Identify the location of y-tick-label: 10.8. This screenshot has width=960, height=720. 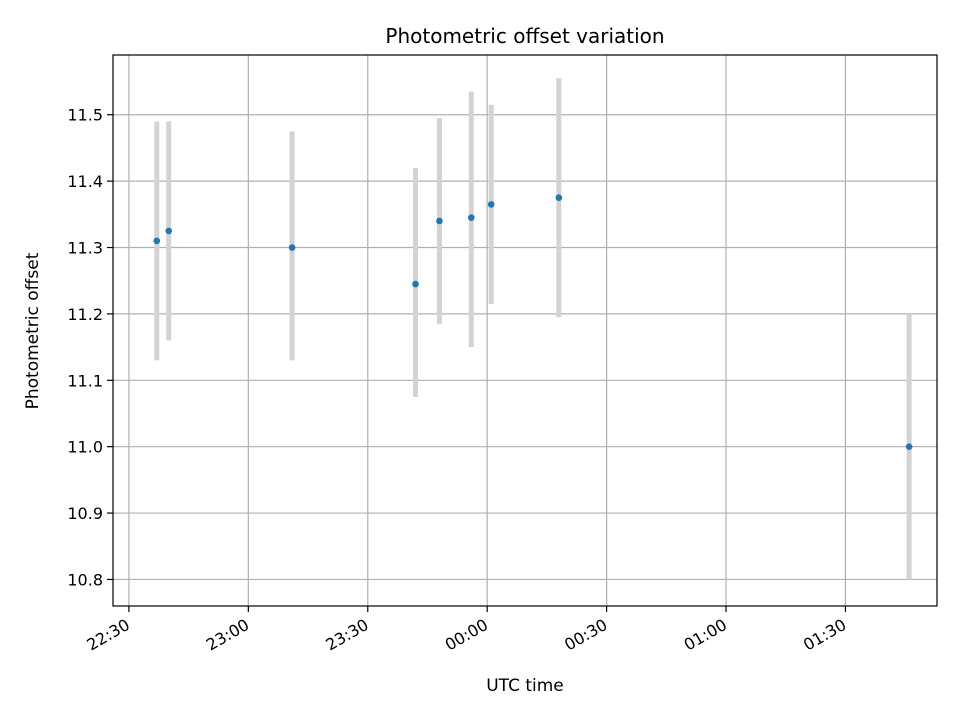
(85, 579).